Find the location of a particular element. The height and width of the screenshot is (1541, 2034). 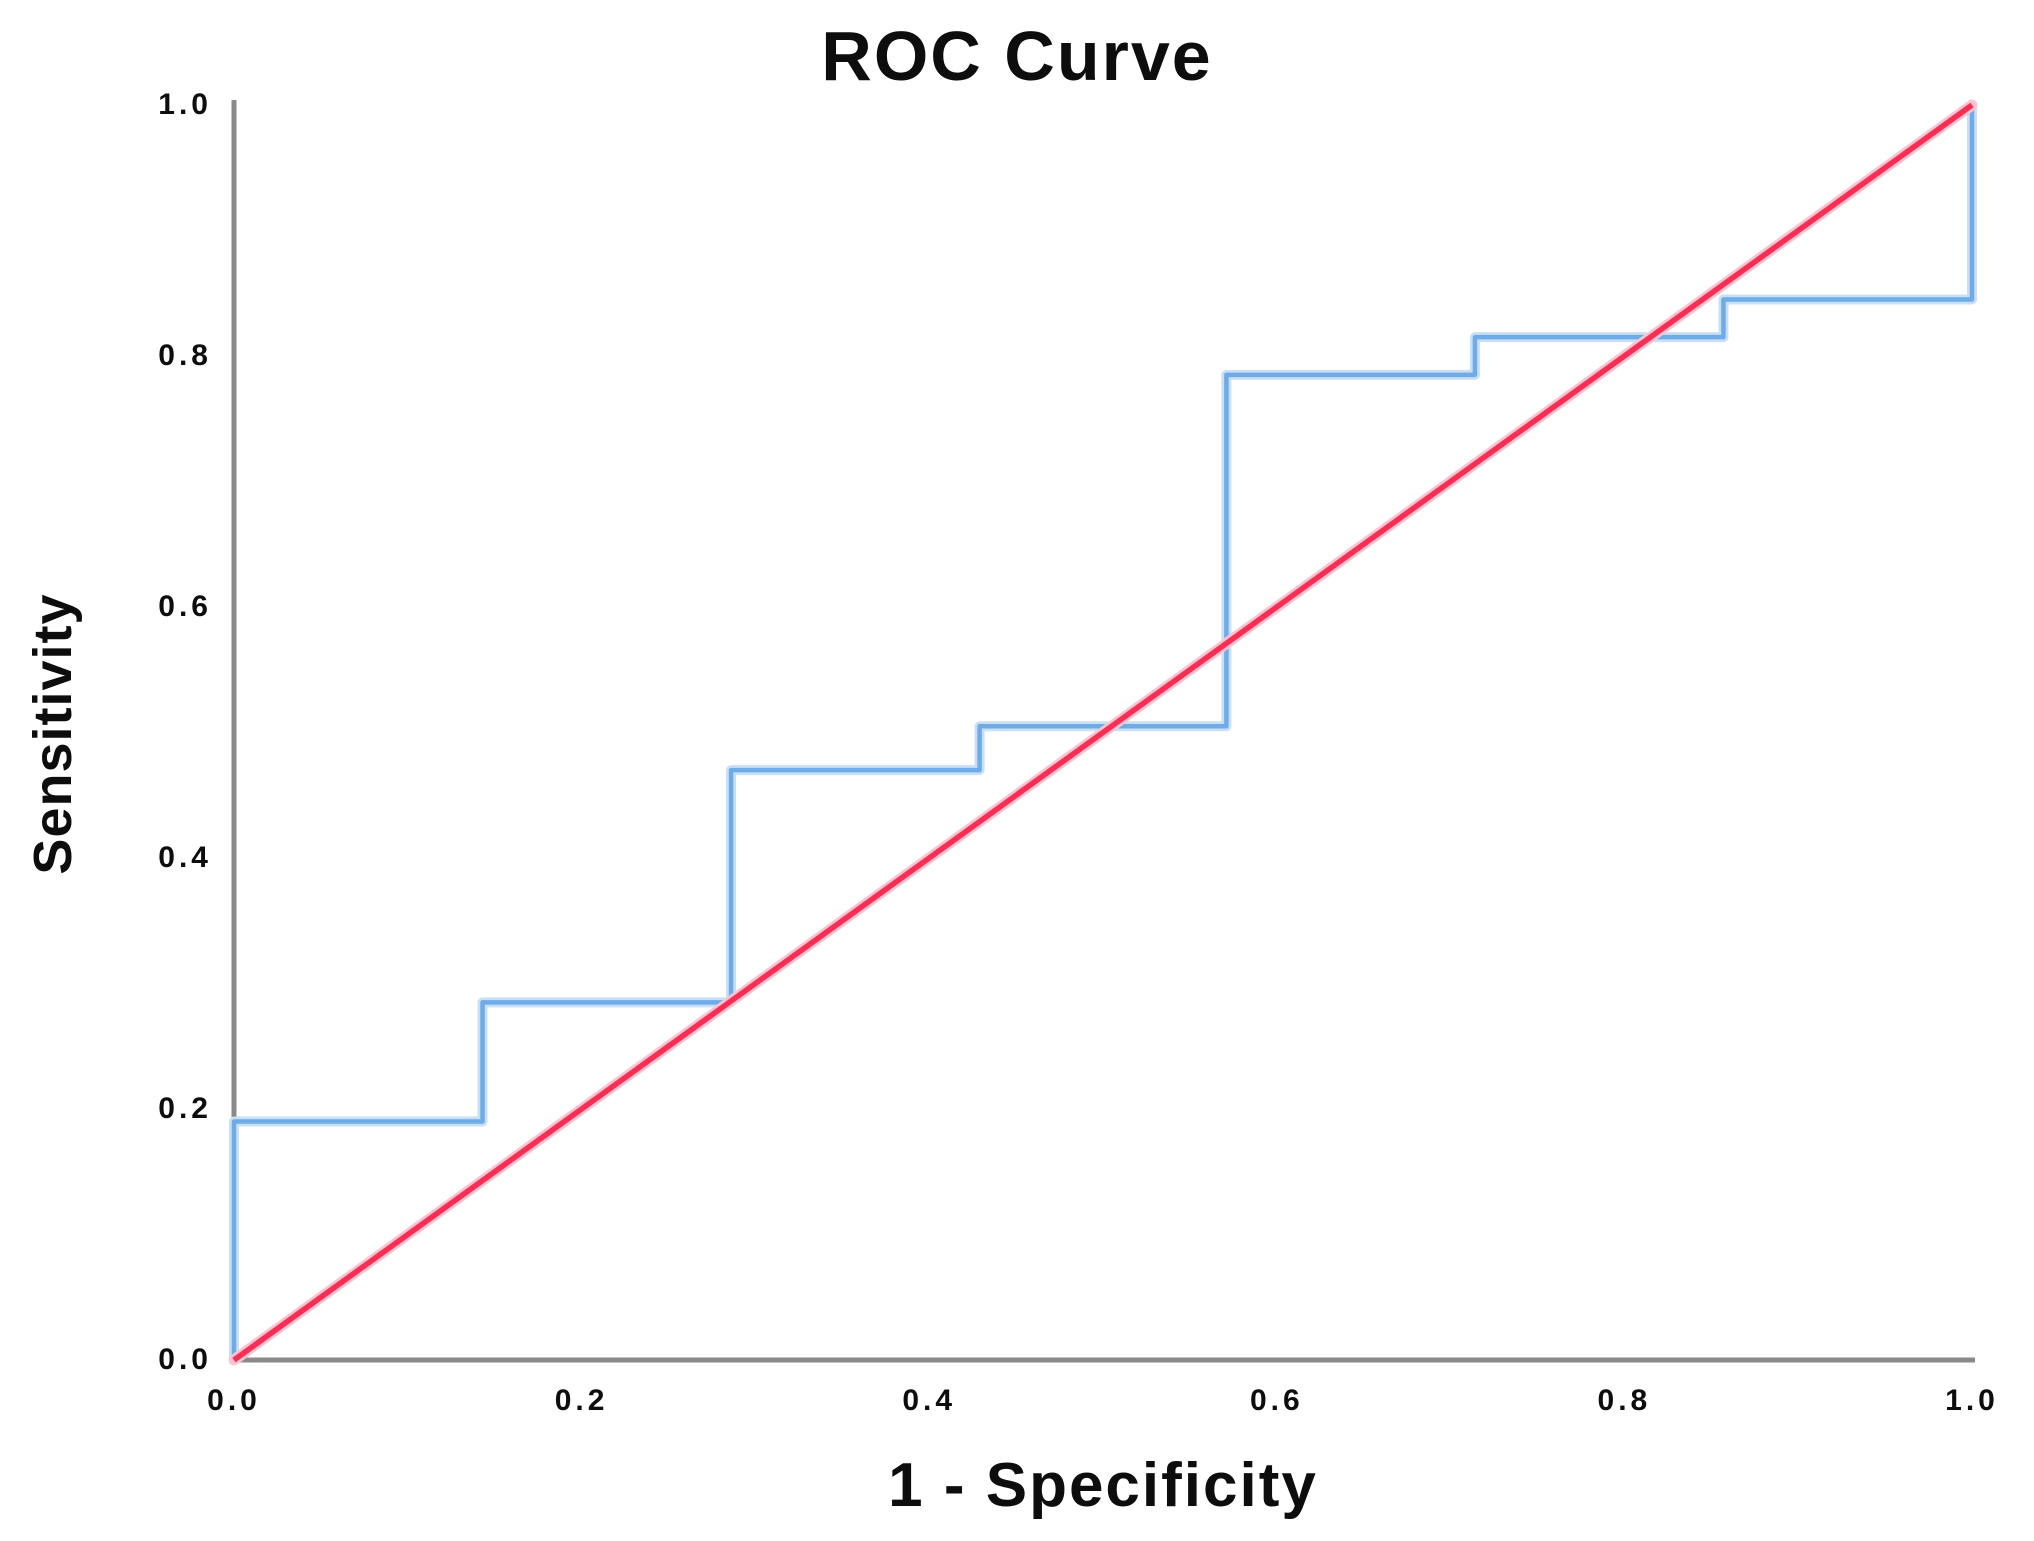

x-tick-label: 0.6 is located at coordinates (1276, 1400).